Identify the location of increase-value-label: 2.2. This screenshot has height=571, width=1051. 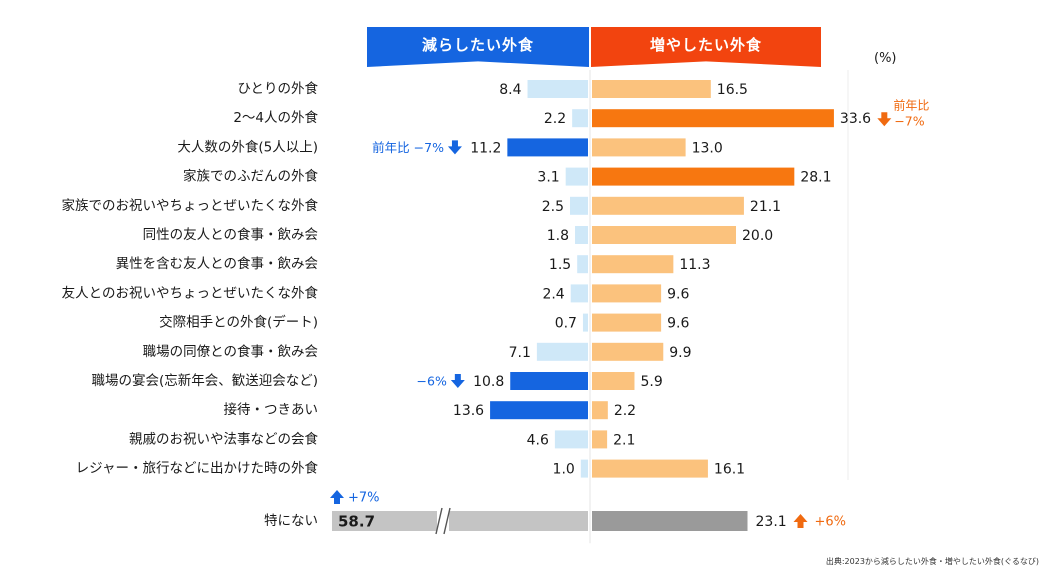
(625, 411).